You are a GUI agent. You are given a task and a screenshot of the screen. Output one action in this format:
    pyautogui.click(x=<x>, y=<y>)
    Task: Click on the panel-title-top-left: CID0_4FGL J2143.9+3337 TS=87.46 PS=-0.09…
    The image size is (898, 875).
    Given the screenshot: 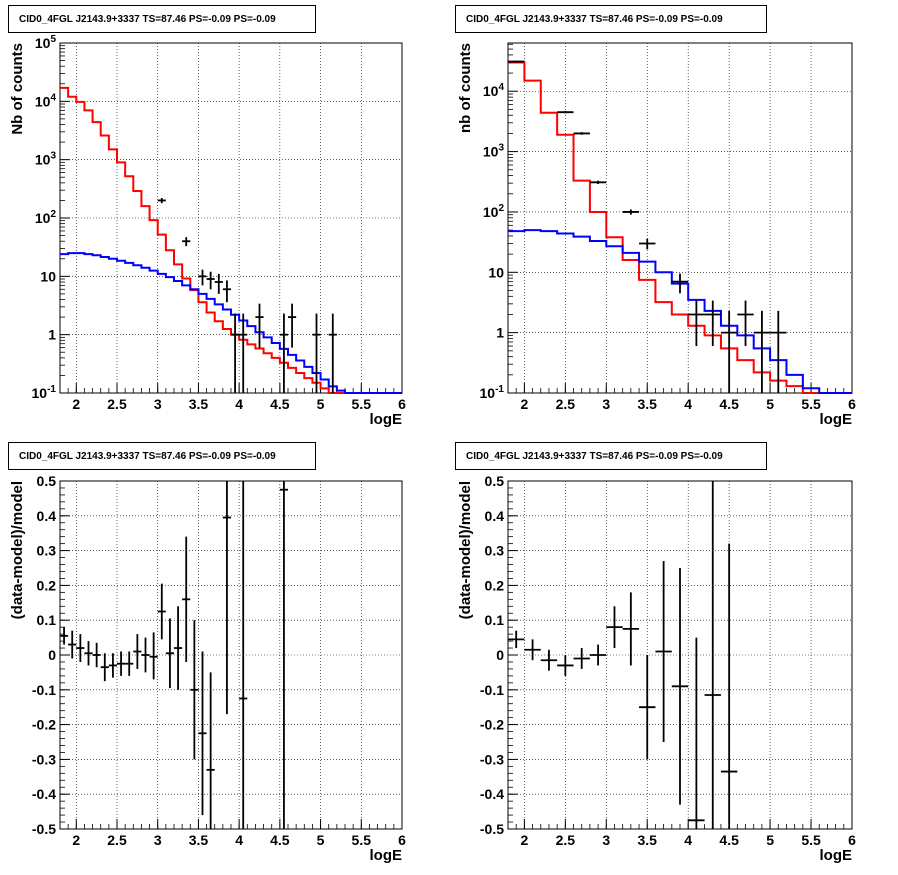 What is the action you would take?
    pyautogui.click(x=162, y=19)
    